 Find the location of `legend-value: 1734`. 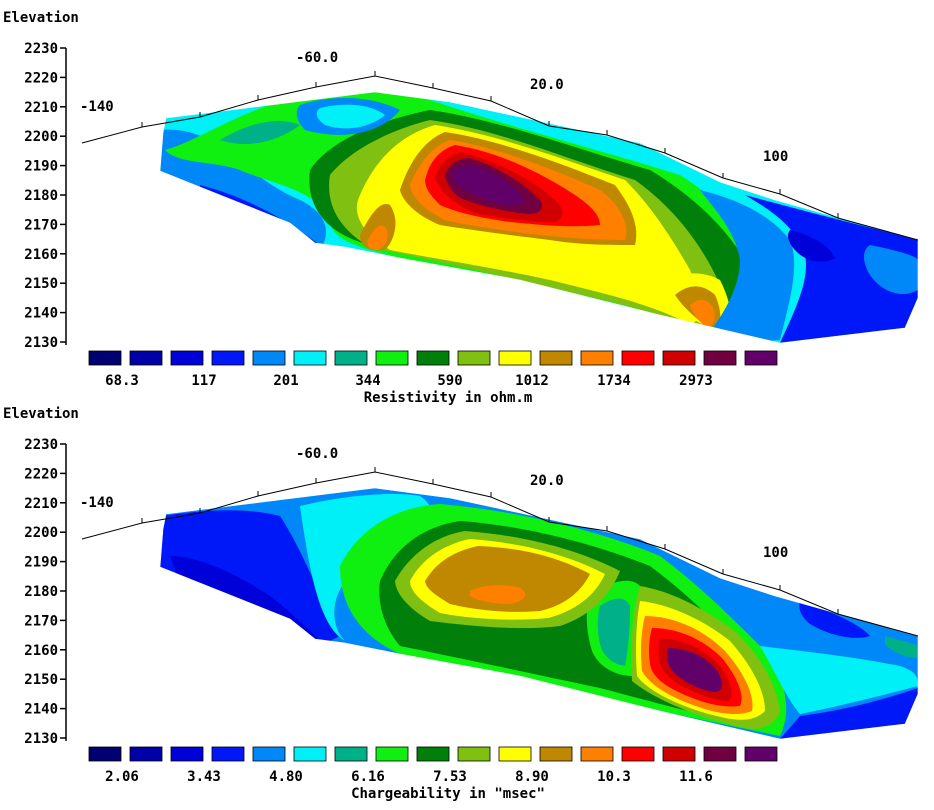

legend-value: 1734 is located at coordinates (614, 381).